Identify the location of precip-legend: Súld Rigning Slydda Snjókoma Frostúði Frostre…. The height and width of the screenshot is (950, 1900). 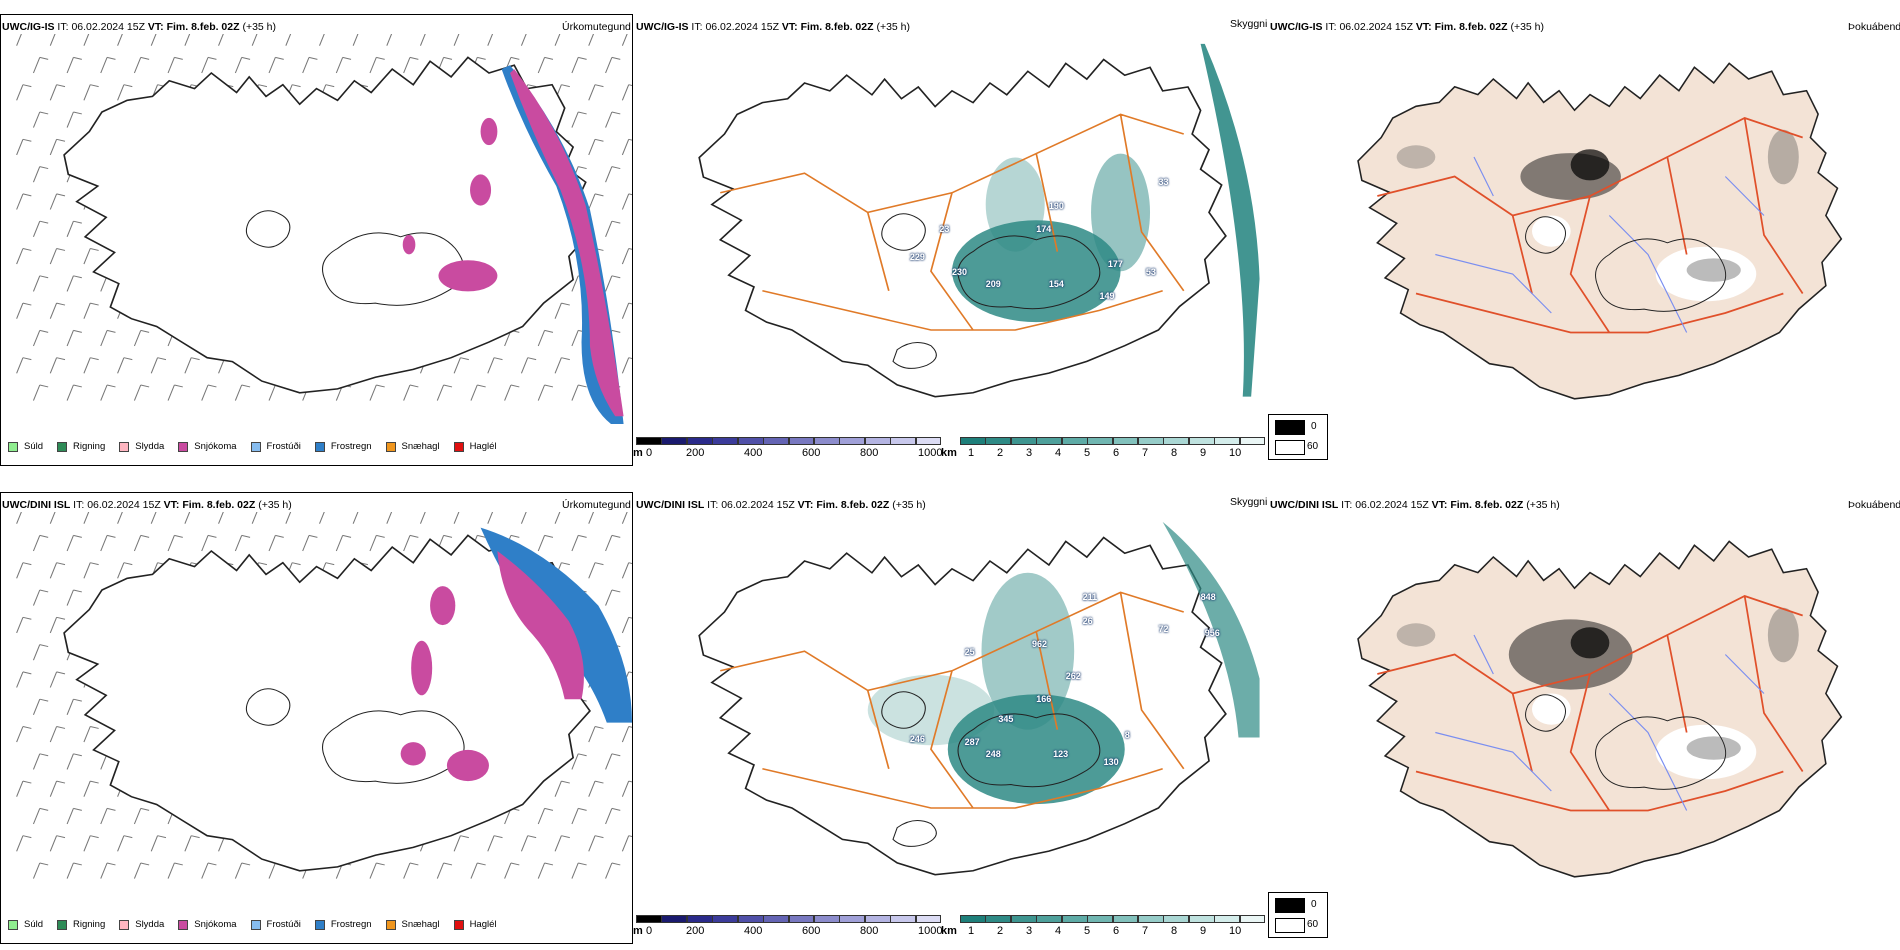
(259, 924).